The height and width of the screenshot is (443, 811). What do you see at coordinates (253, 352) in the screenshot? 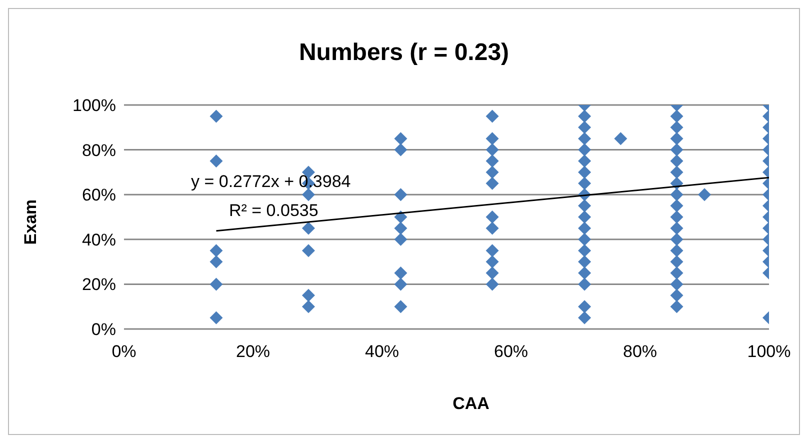
I see `x-tick-label: 20%` at bounding box center [253, 352].